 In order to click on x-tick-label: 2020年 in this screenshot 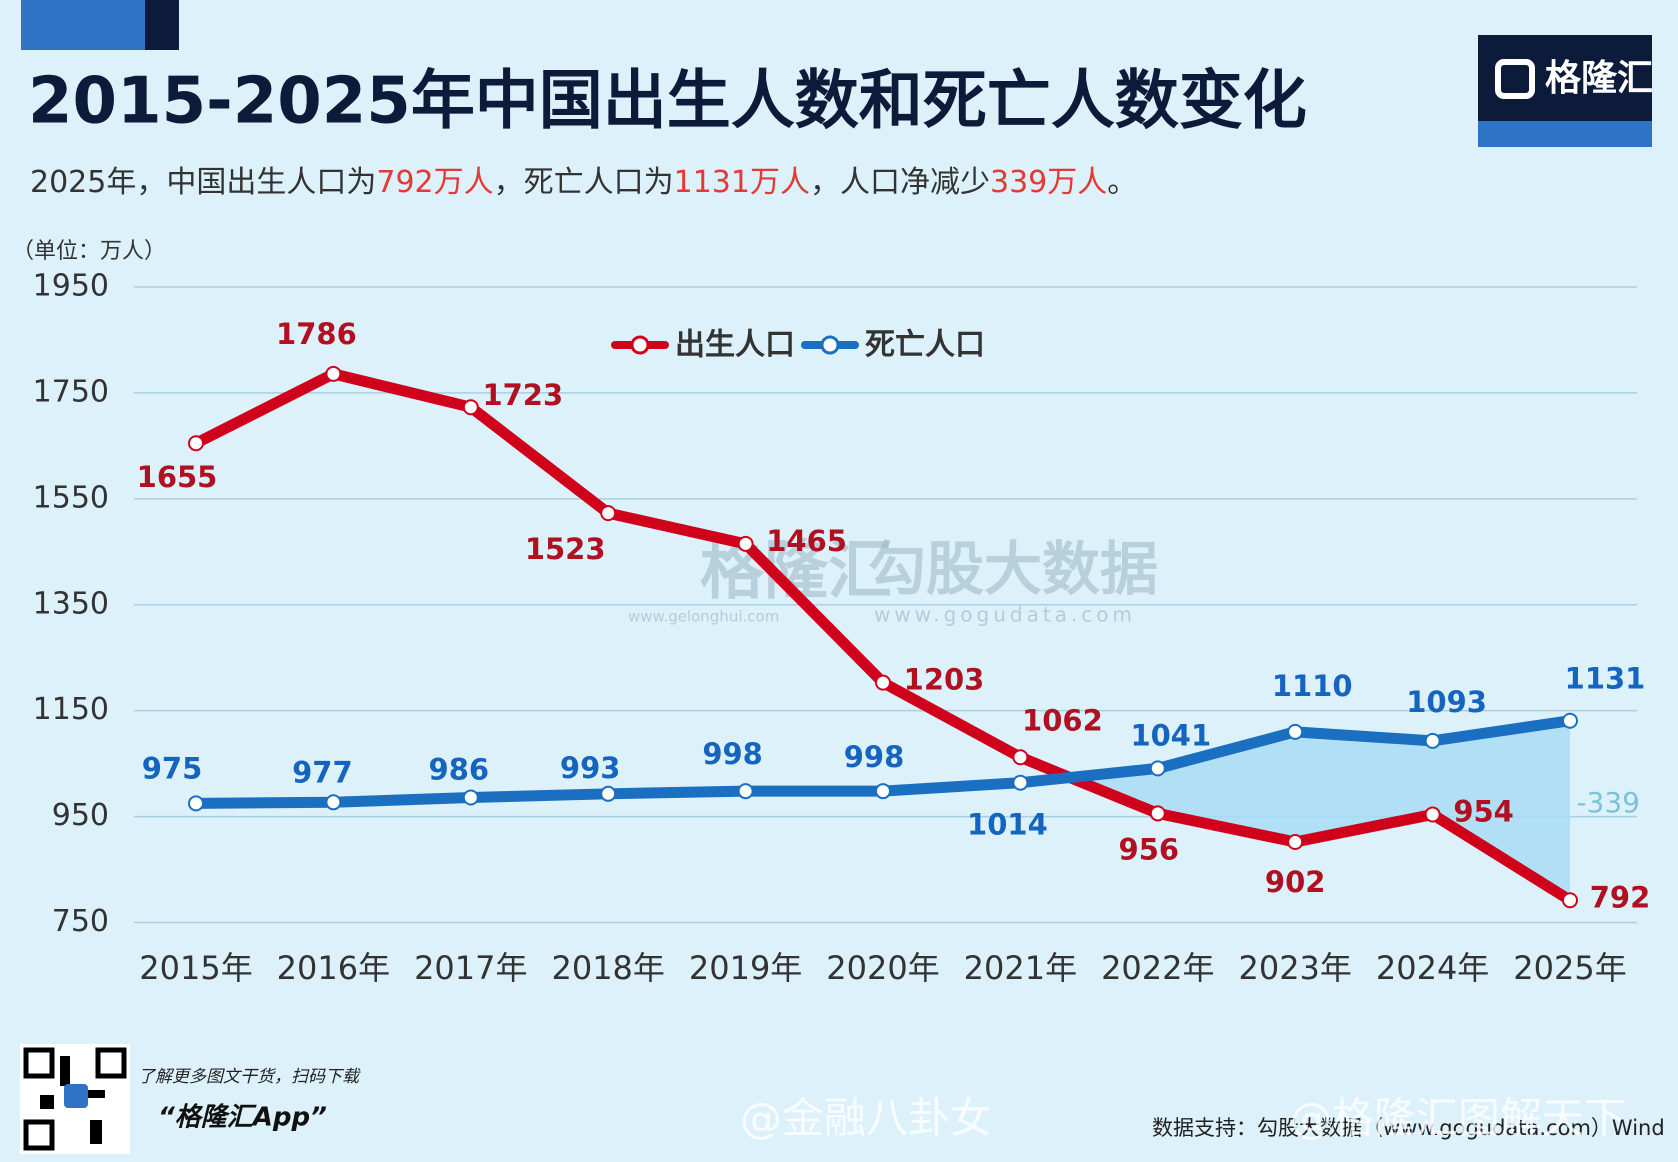, I will do `click(882, 968)`.